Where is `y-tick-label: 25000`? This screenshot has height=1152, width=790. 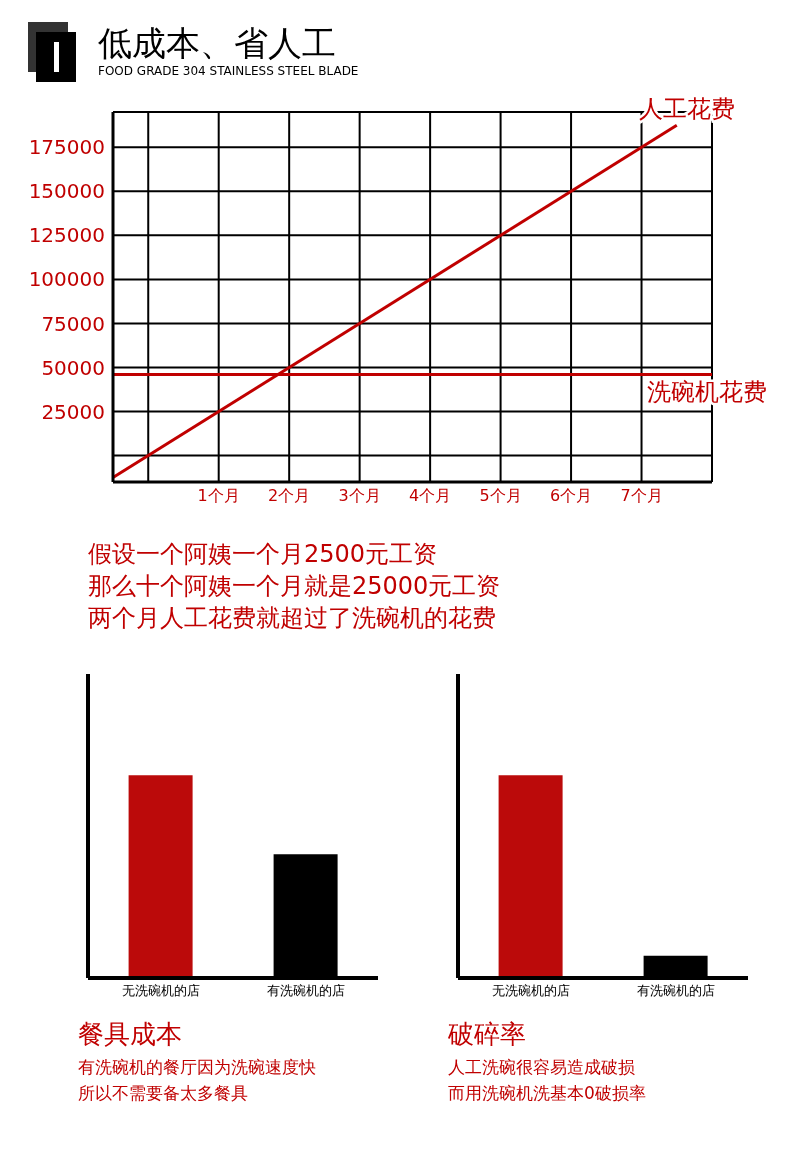
y-tick-label: 25000 is located at coordinates (73, 411).